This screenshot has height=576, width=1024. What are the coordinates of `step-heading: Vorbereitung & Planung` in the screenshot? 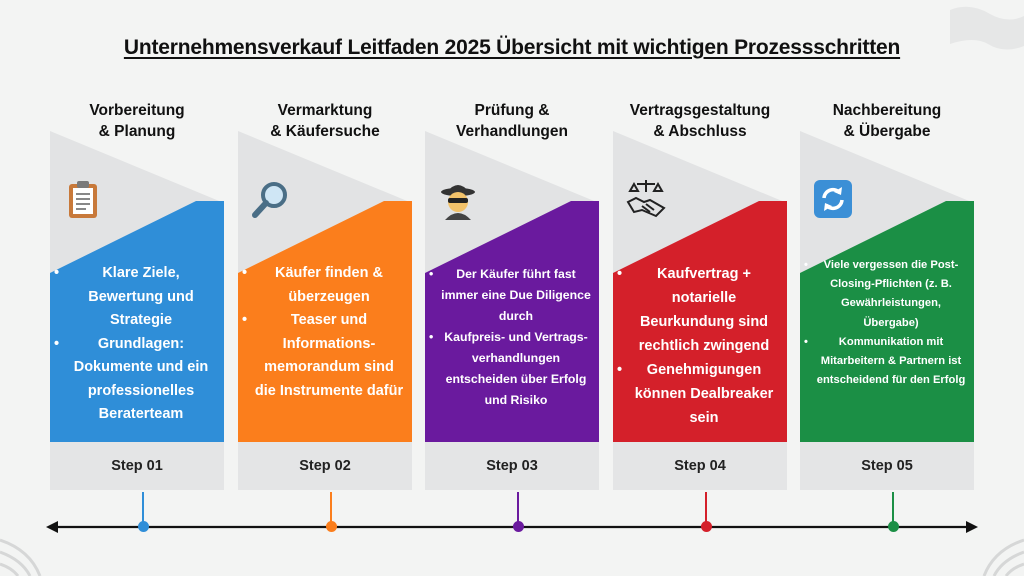 It's located at (137, 121).